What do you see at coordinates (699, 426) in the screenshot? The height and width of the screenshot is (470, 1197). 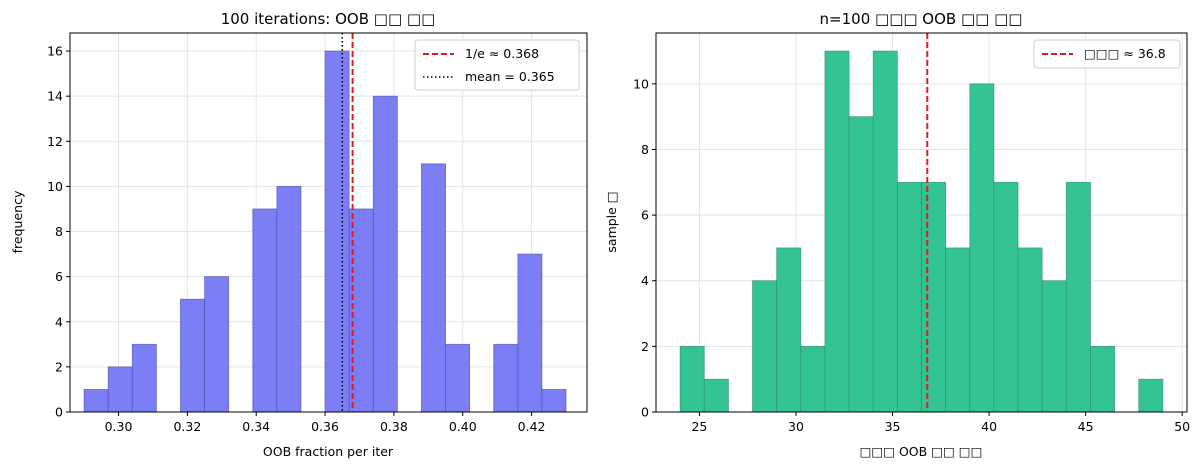 I see `right-x-tick-label: 25` at bounding box center [699, 426].